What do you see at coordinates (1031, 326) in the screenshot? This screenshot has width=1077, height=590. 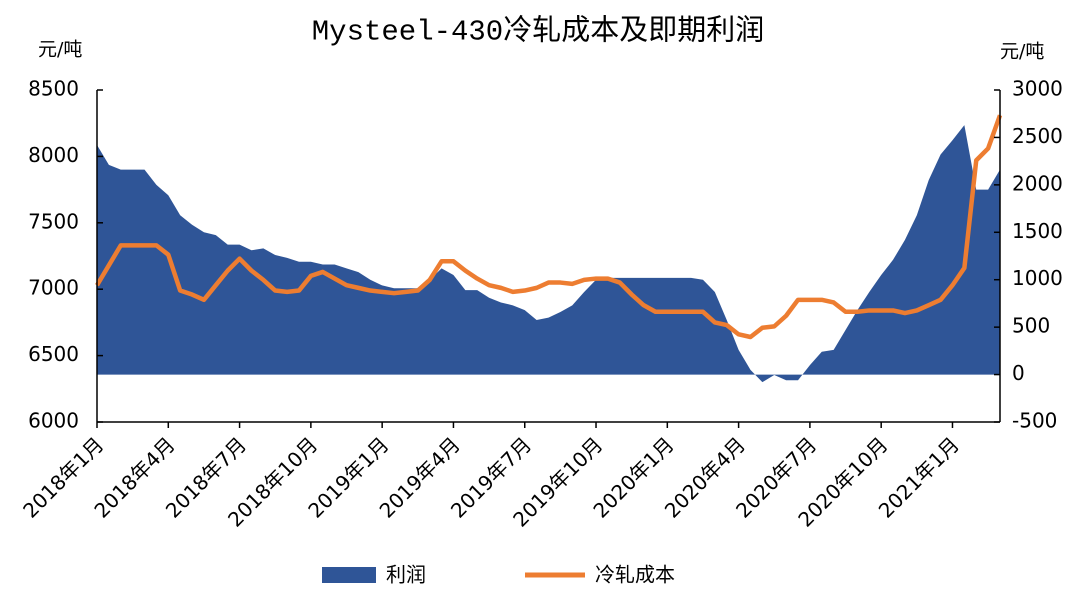 I see `y2-tick-label: 500` at bounding box center [1031, 326].